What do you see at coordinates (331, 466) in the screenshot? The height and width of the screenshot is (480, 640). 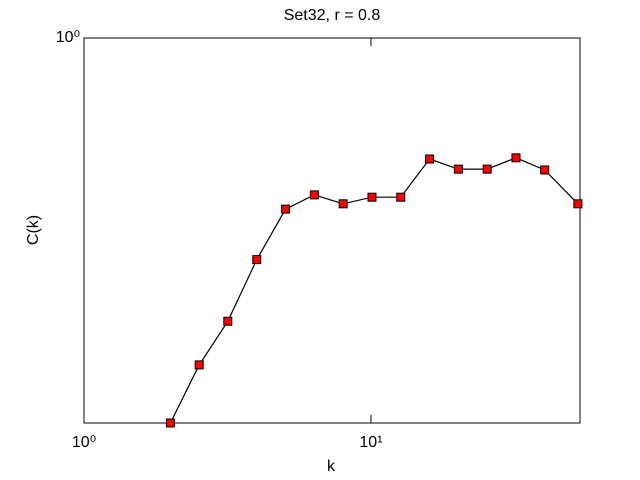 I see `x-axis-label: k` at bounding box center [331, 466].